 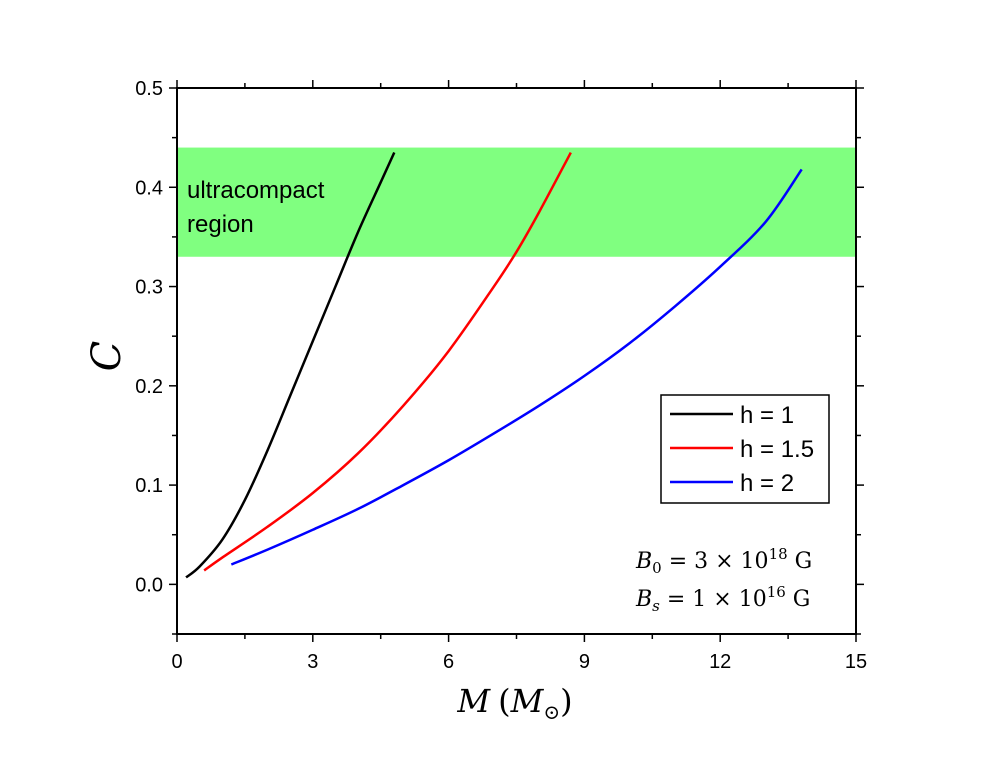 What do you see at coordinates (566, 701) in the screenshot?
I see `x-axis-title-close: )` at bounding box center [566, 701].